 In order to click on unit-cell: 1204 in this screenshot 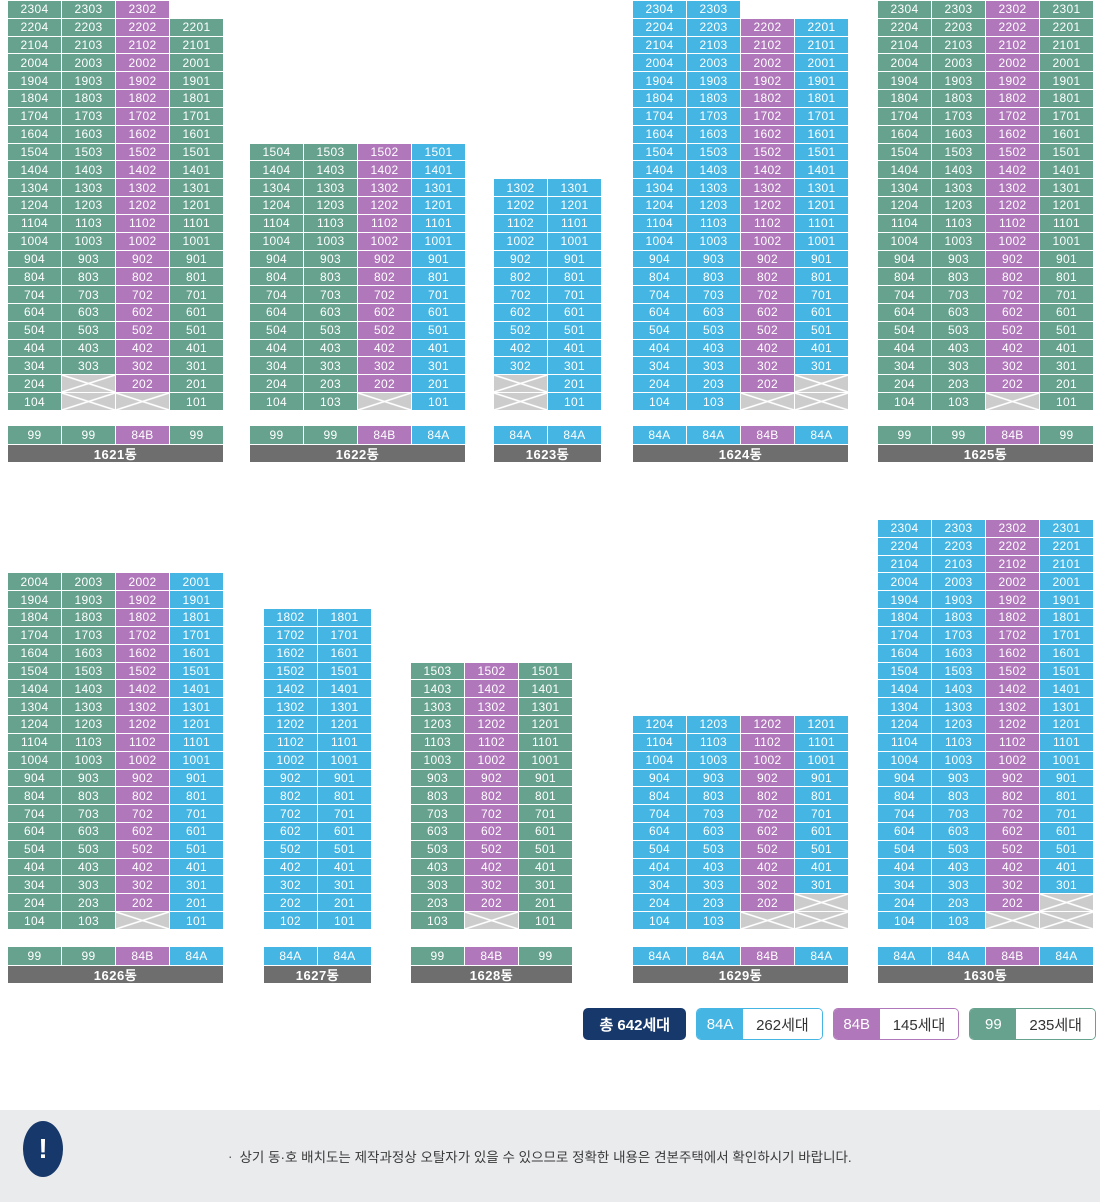, I will do `click(904, 205)`.